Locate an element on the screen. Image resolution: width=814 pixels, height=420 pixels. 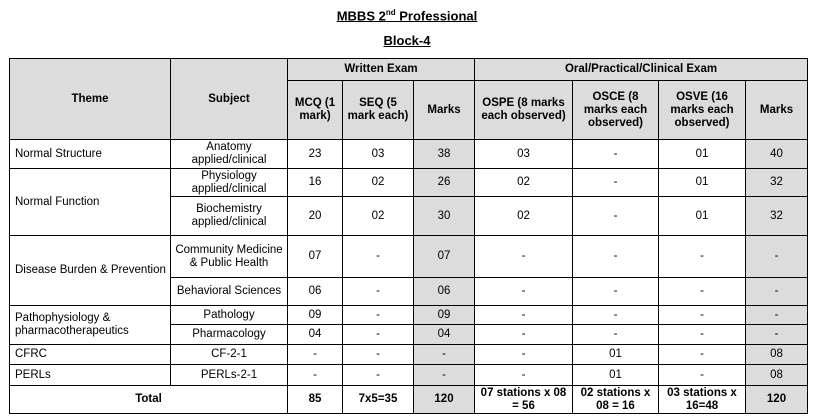
total-mcq: 85 is located at coordinates (315, 399).